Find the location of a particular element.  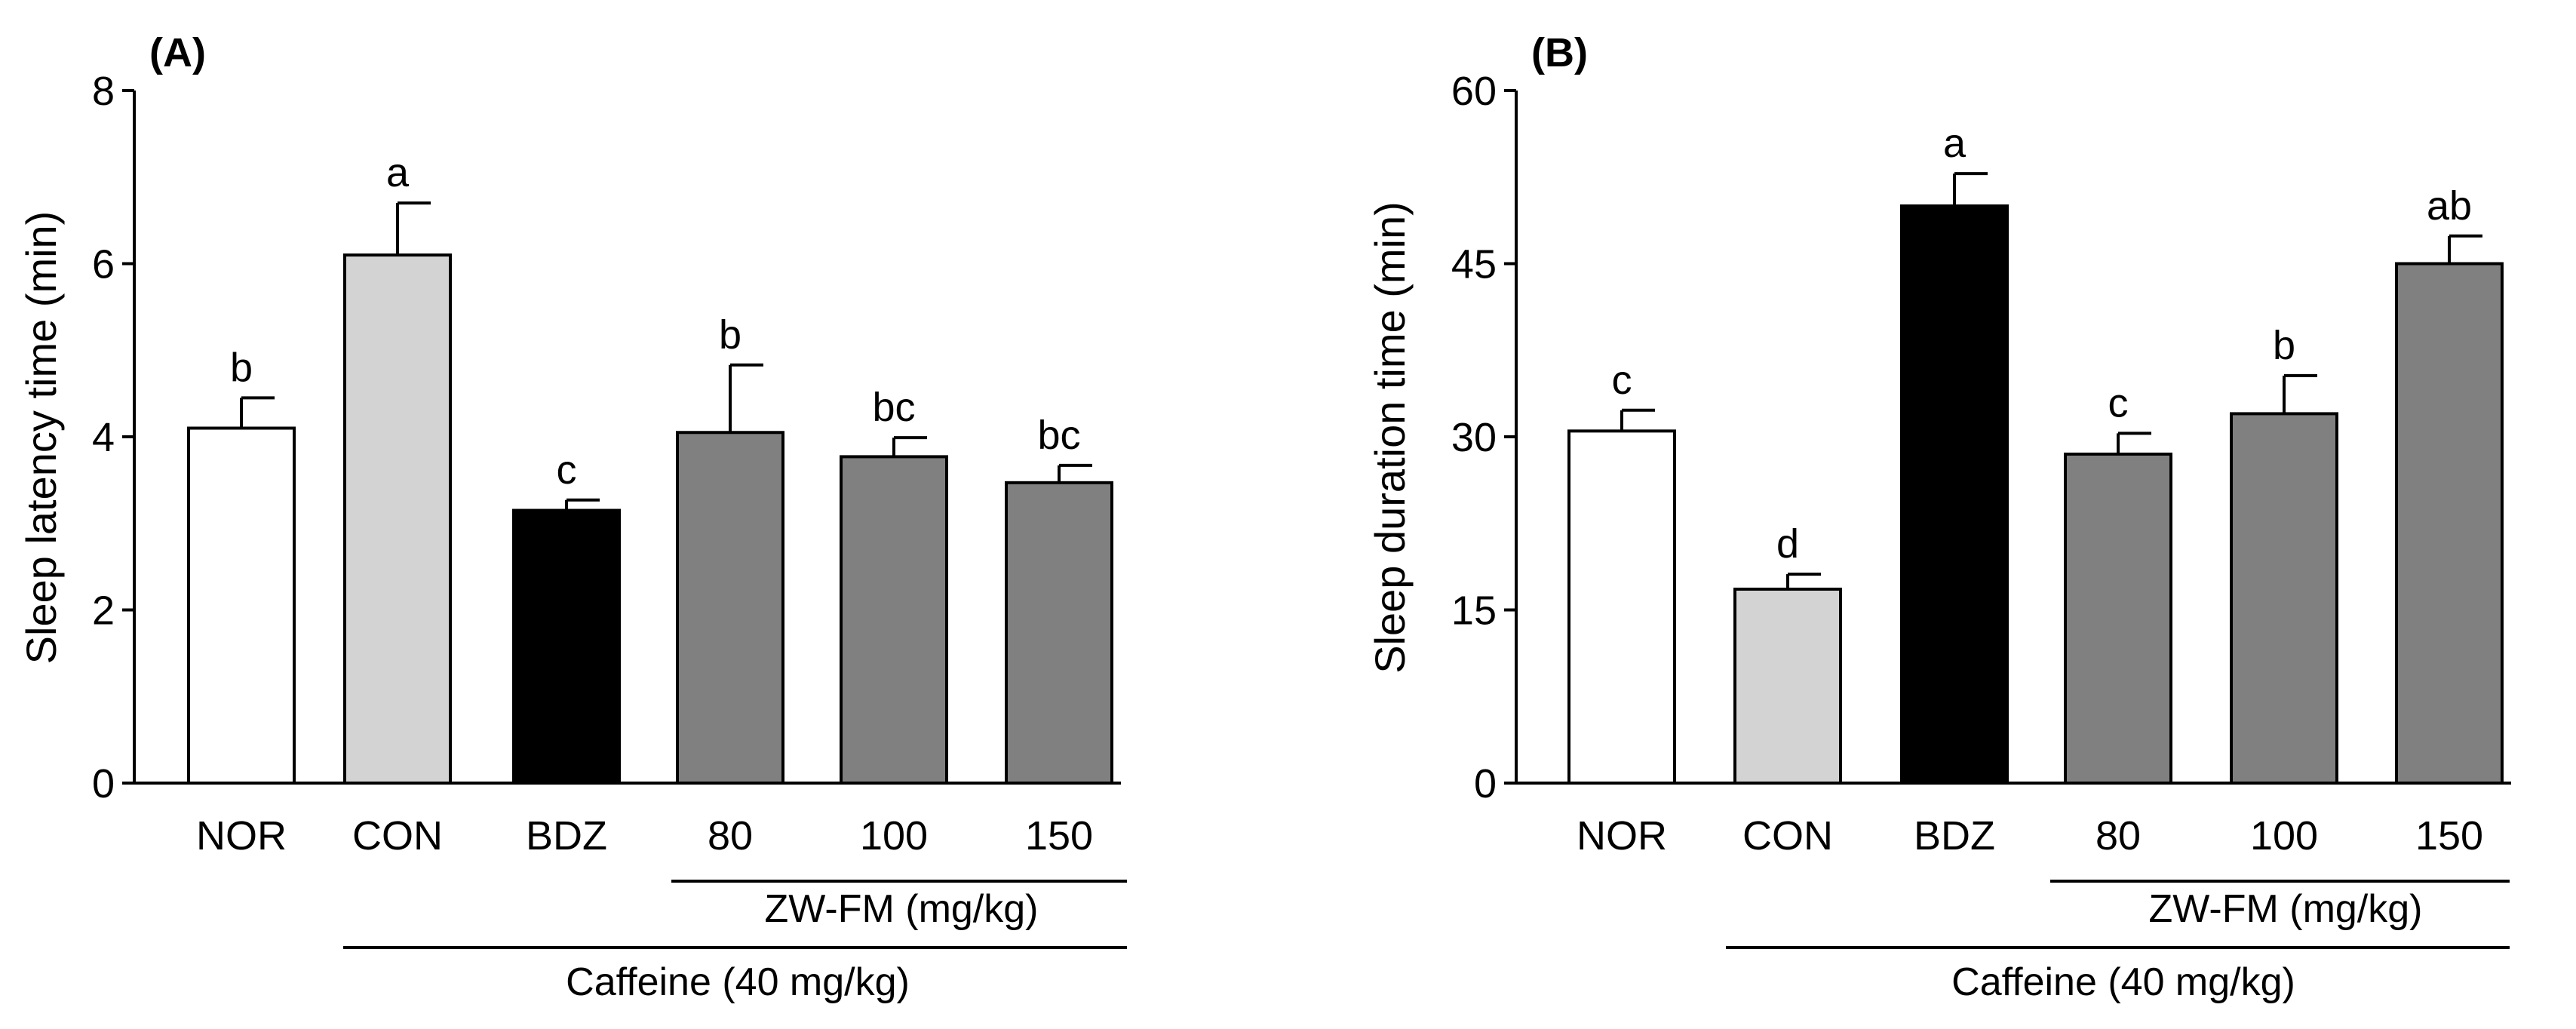

panel-a-y-axis-title: Sleep latency time (min) is located at coordinates (41, 438).